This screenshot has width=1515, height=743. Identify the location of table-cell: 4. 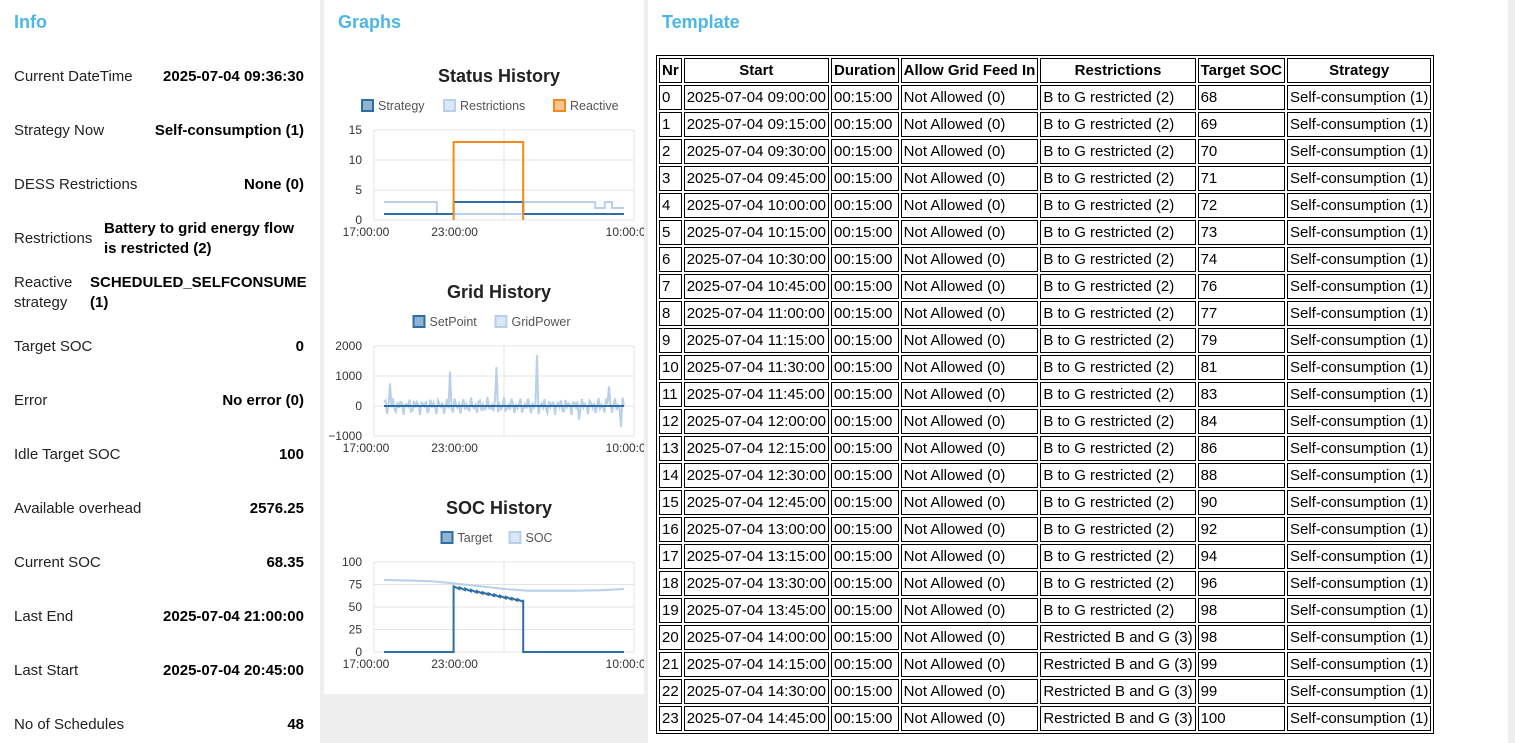
(670, 205).